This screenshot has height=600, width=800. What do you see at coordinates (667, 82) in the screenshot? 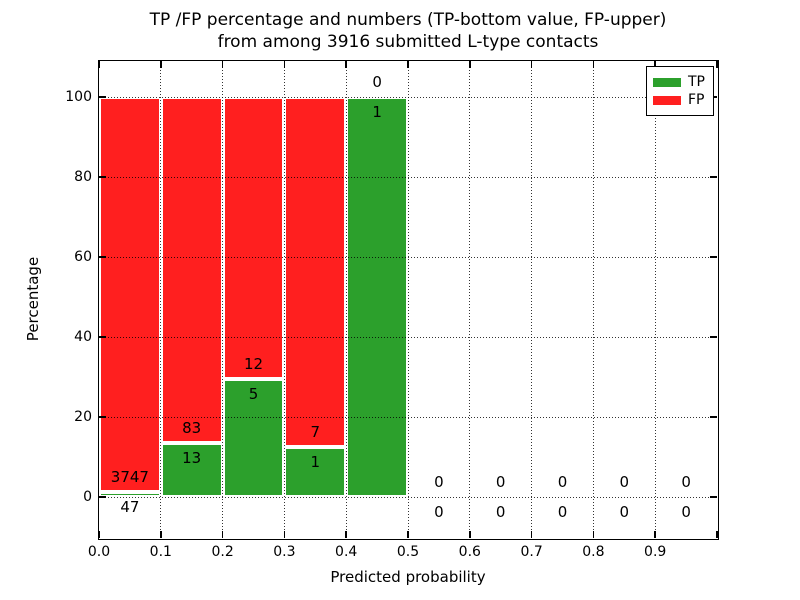
I see `tp-color-swatch-icon` at bounding box center [667, 82].